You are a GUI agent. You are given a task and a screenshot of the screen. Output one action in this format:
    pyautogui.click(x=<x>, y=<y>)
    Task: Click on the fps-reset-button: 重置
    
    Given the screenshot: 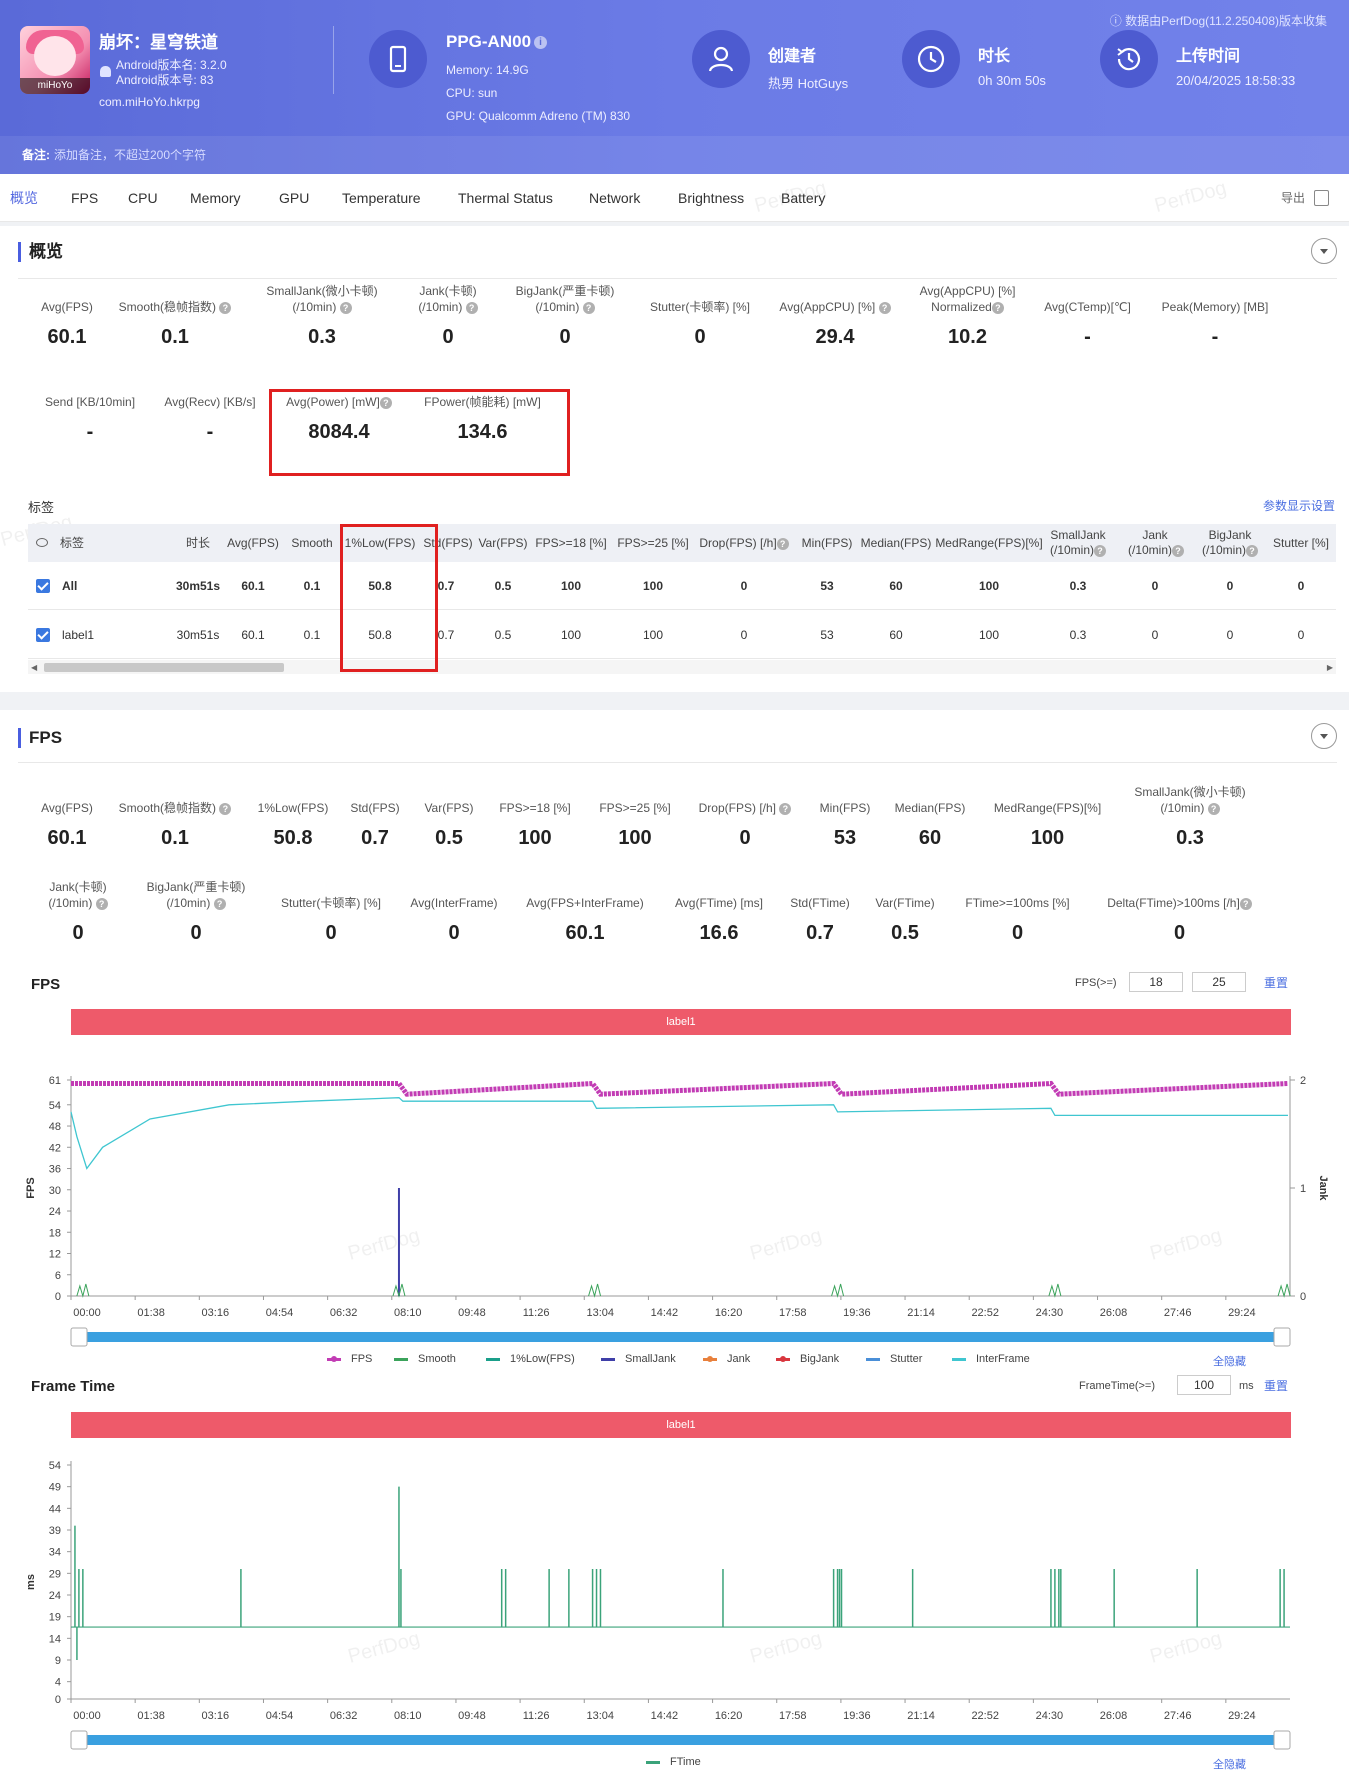 What is the action you would take?
    pyautogui.click(x=1276, y=983)
    